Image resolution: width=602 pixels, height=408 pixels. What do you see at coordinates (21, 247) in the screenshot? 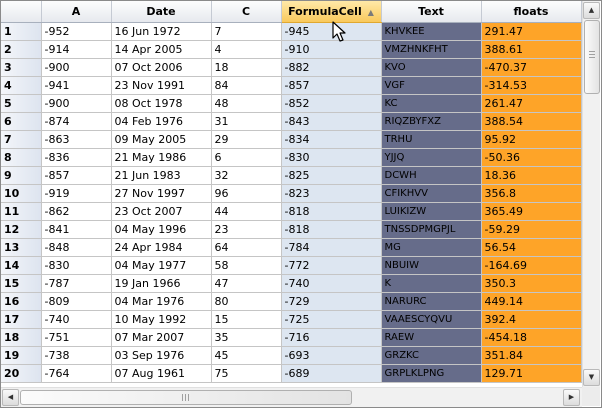
I see `row-number: 13` at bounding box center [21, 247].